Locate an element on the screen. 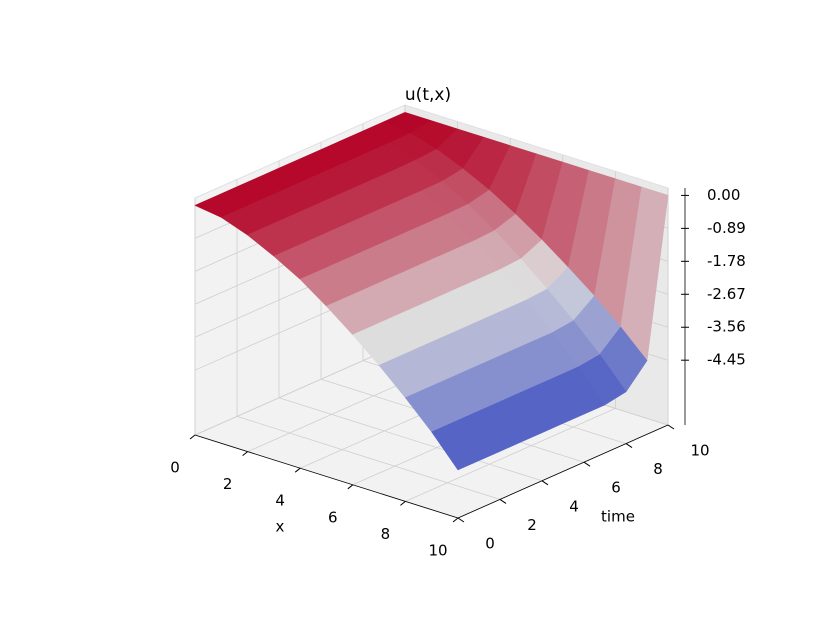  z-tick-label: -2.67 is located at coordinates (726, 294).